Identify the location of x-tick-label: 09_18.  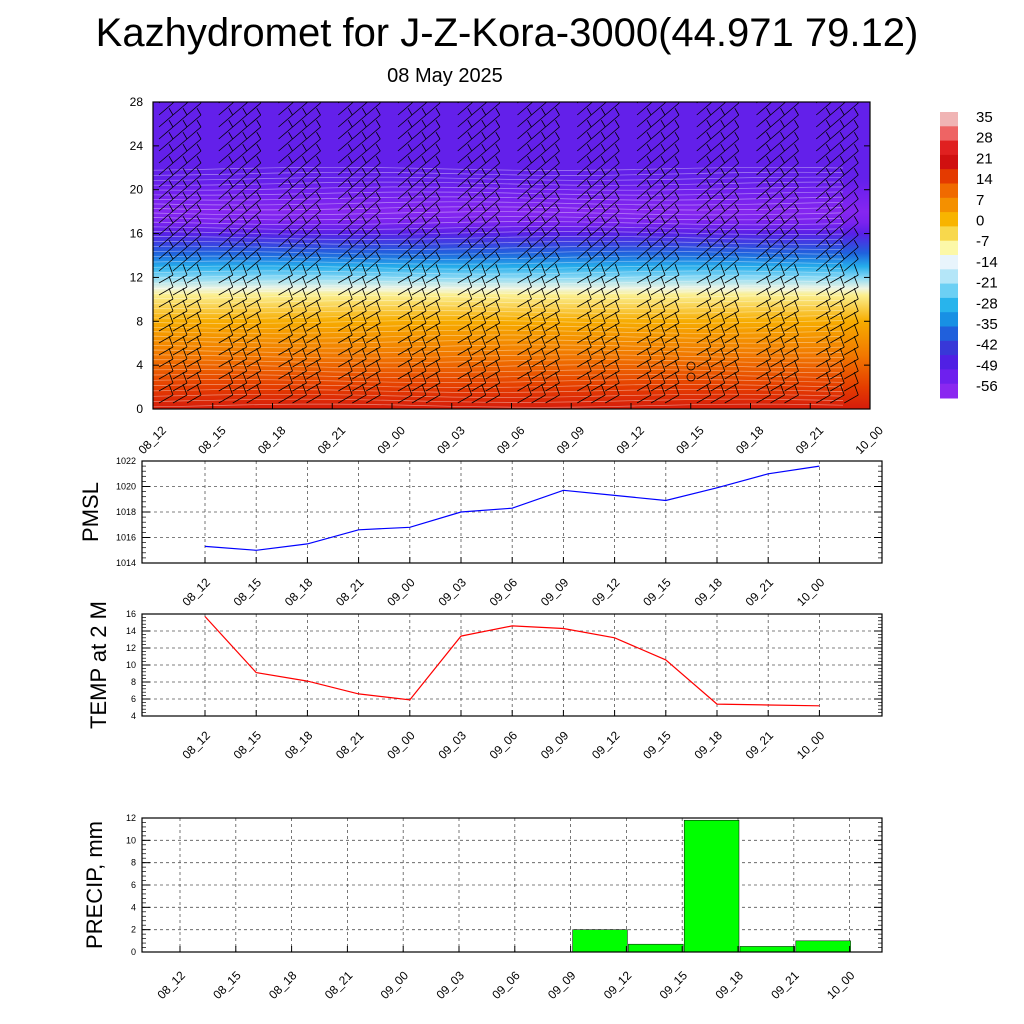
(708, 592).